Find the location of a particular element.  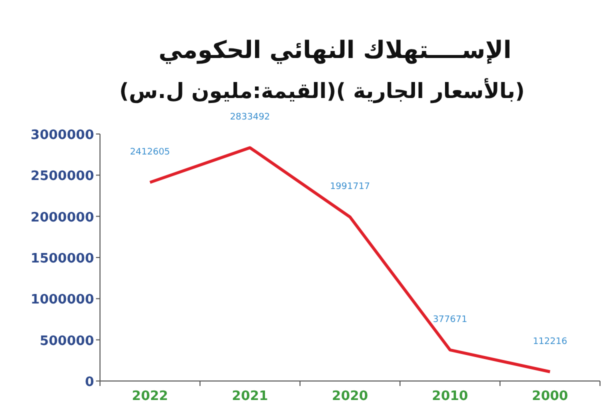

data-label: 112216 is located at coordinates (550, 341).